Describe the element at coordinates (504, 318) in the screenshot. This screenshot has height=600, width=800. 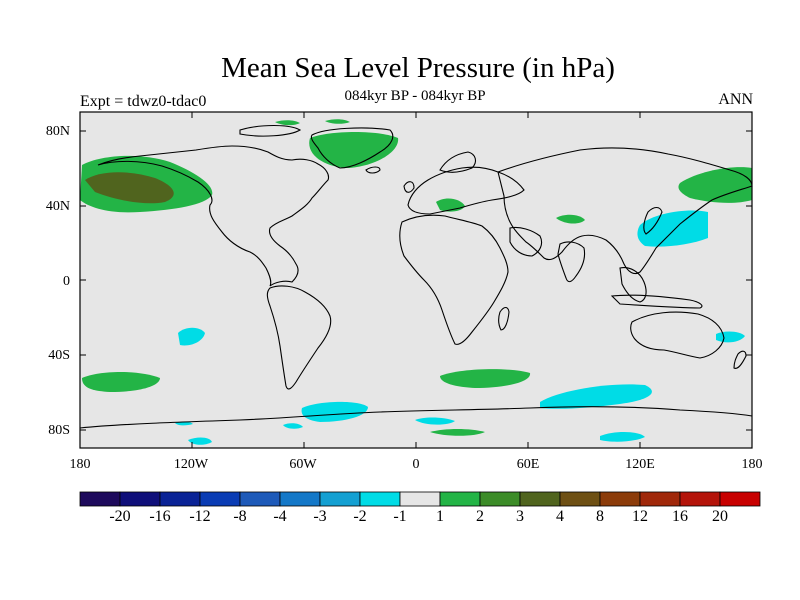
I see `coast-madagascar` at that location.